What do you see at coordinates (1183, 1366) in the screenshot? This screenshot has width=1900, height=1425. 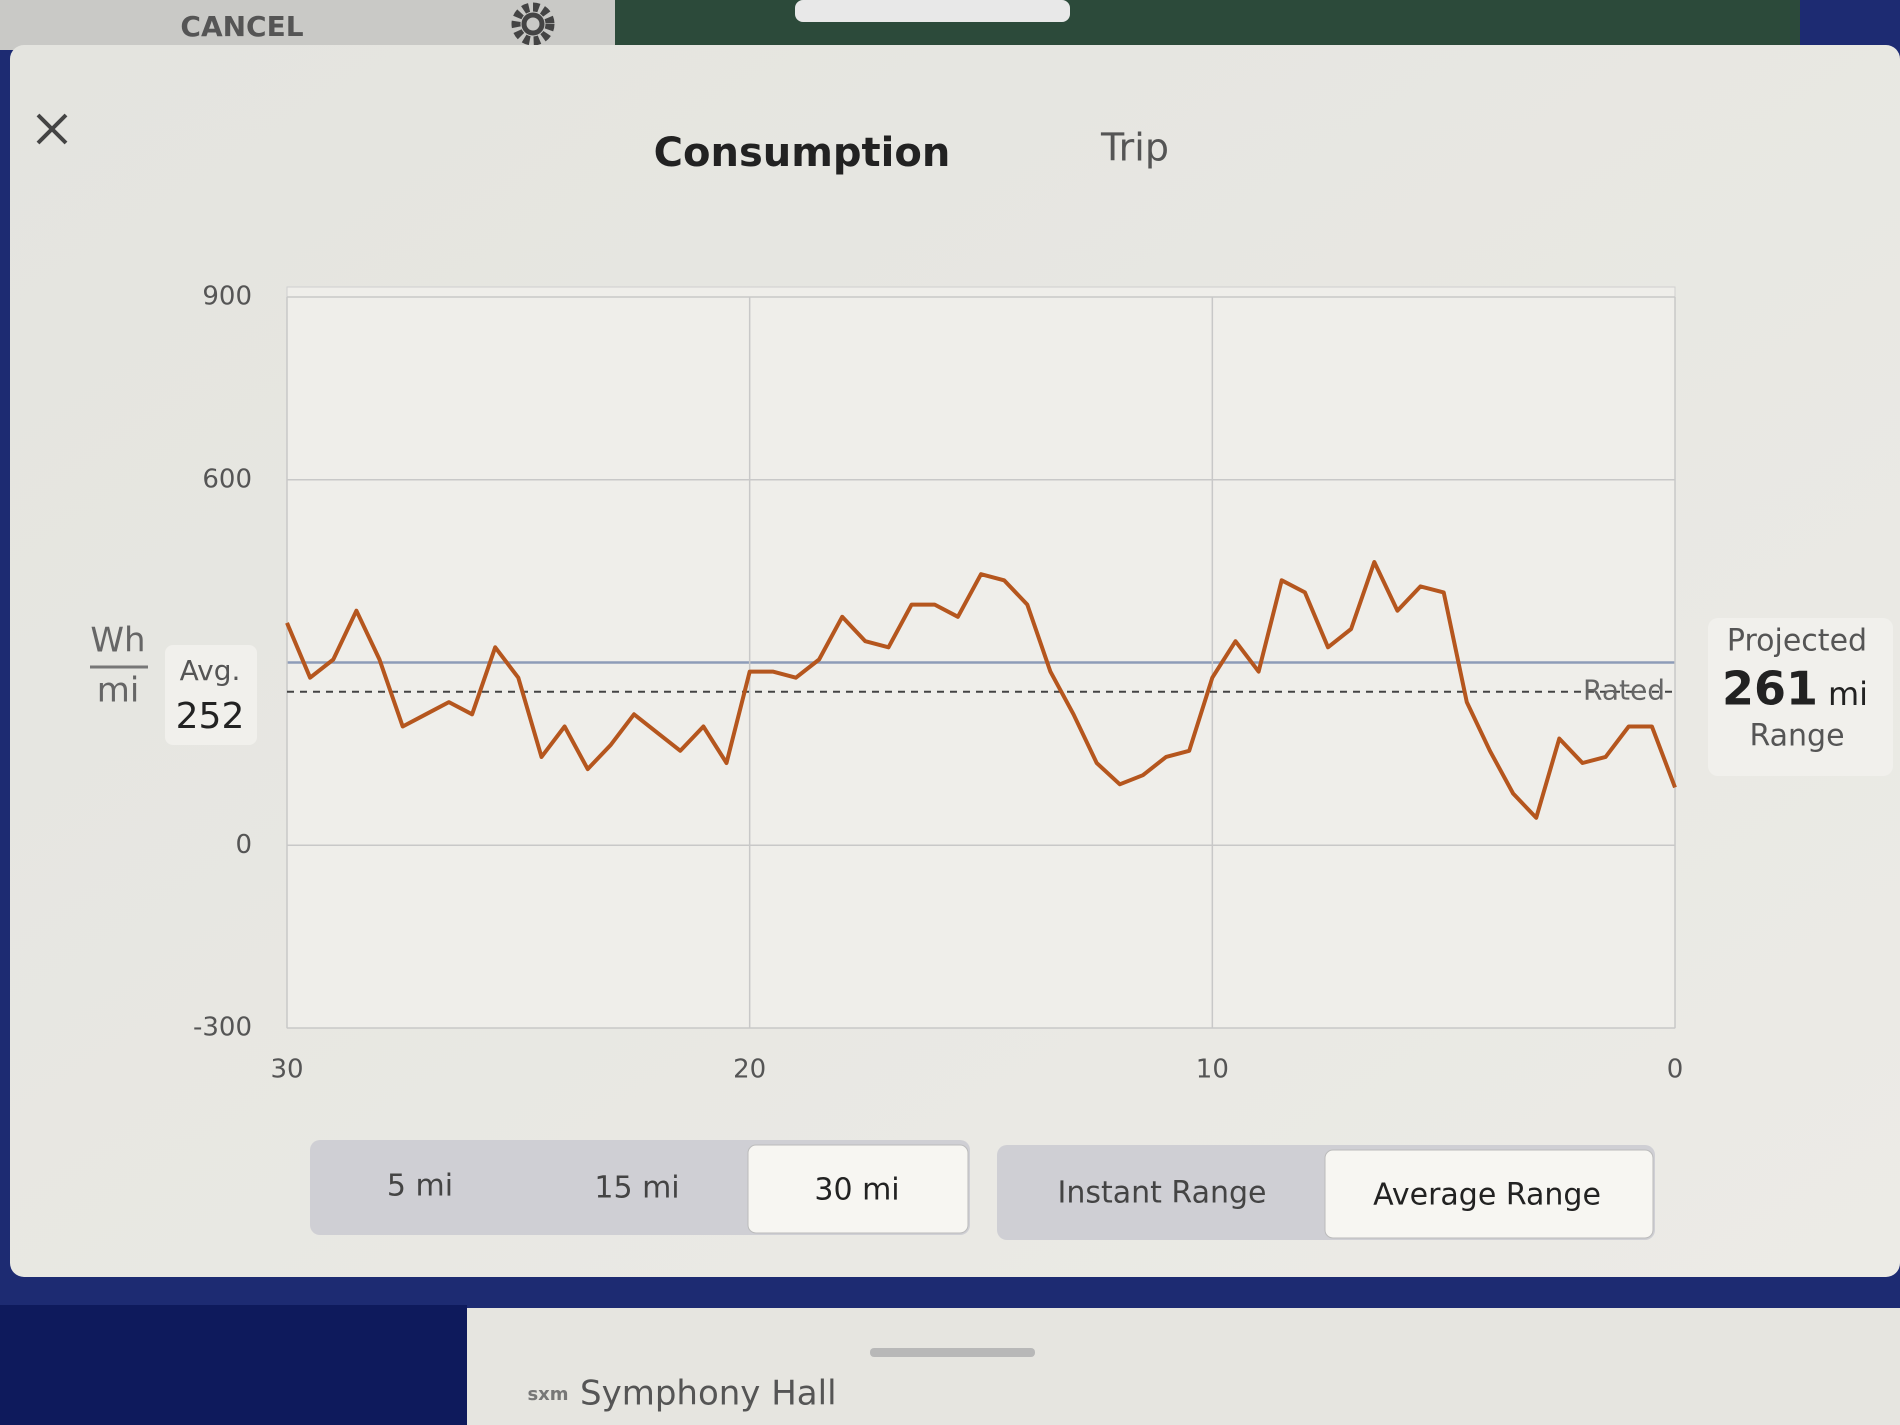 I see `media-card` at bounding box center [1183, 1366].